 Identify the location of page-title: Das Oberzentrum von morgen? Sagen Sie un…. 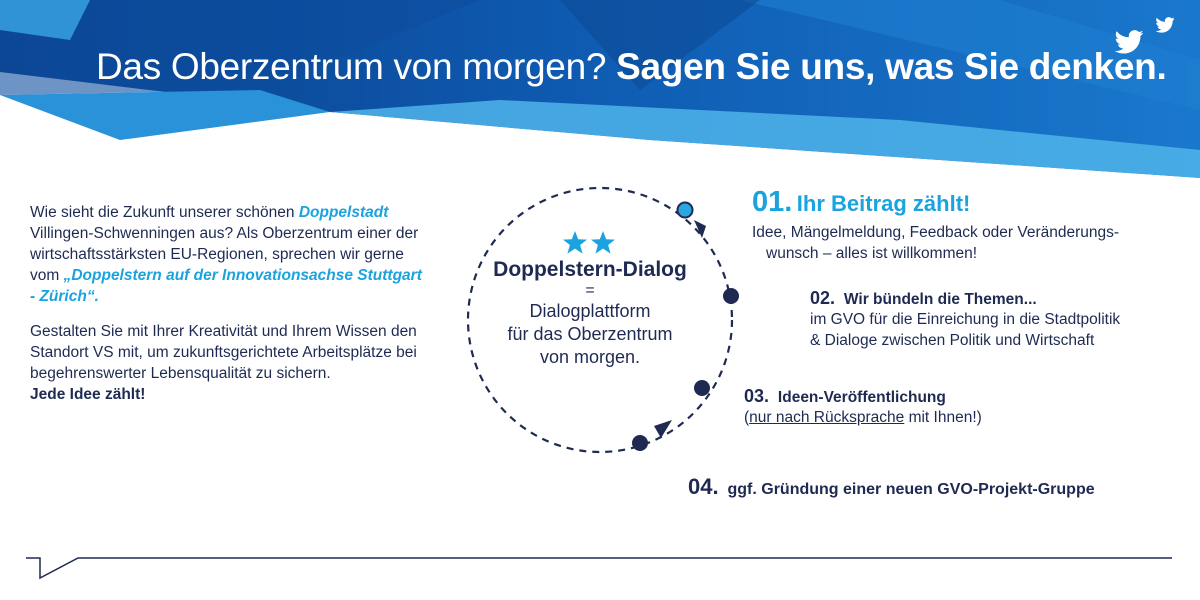
(631, 67).